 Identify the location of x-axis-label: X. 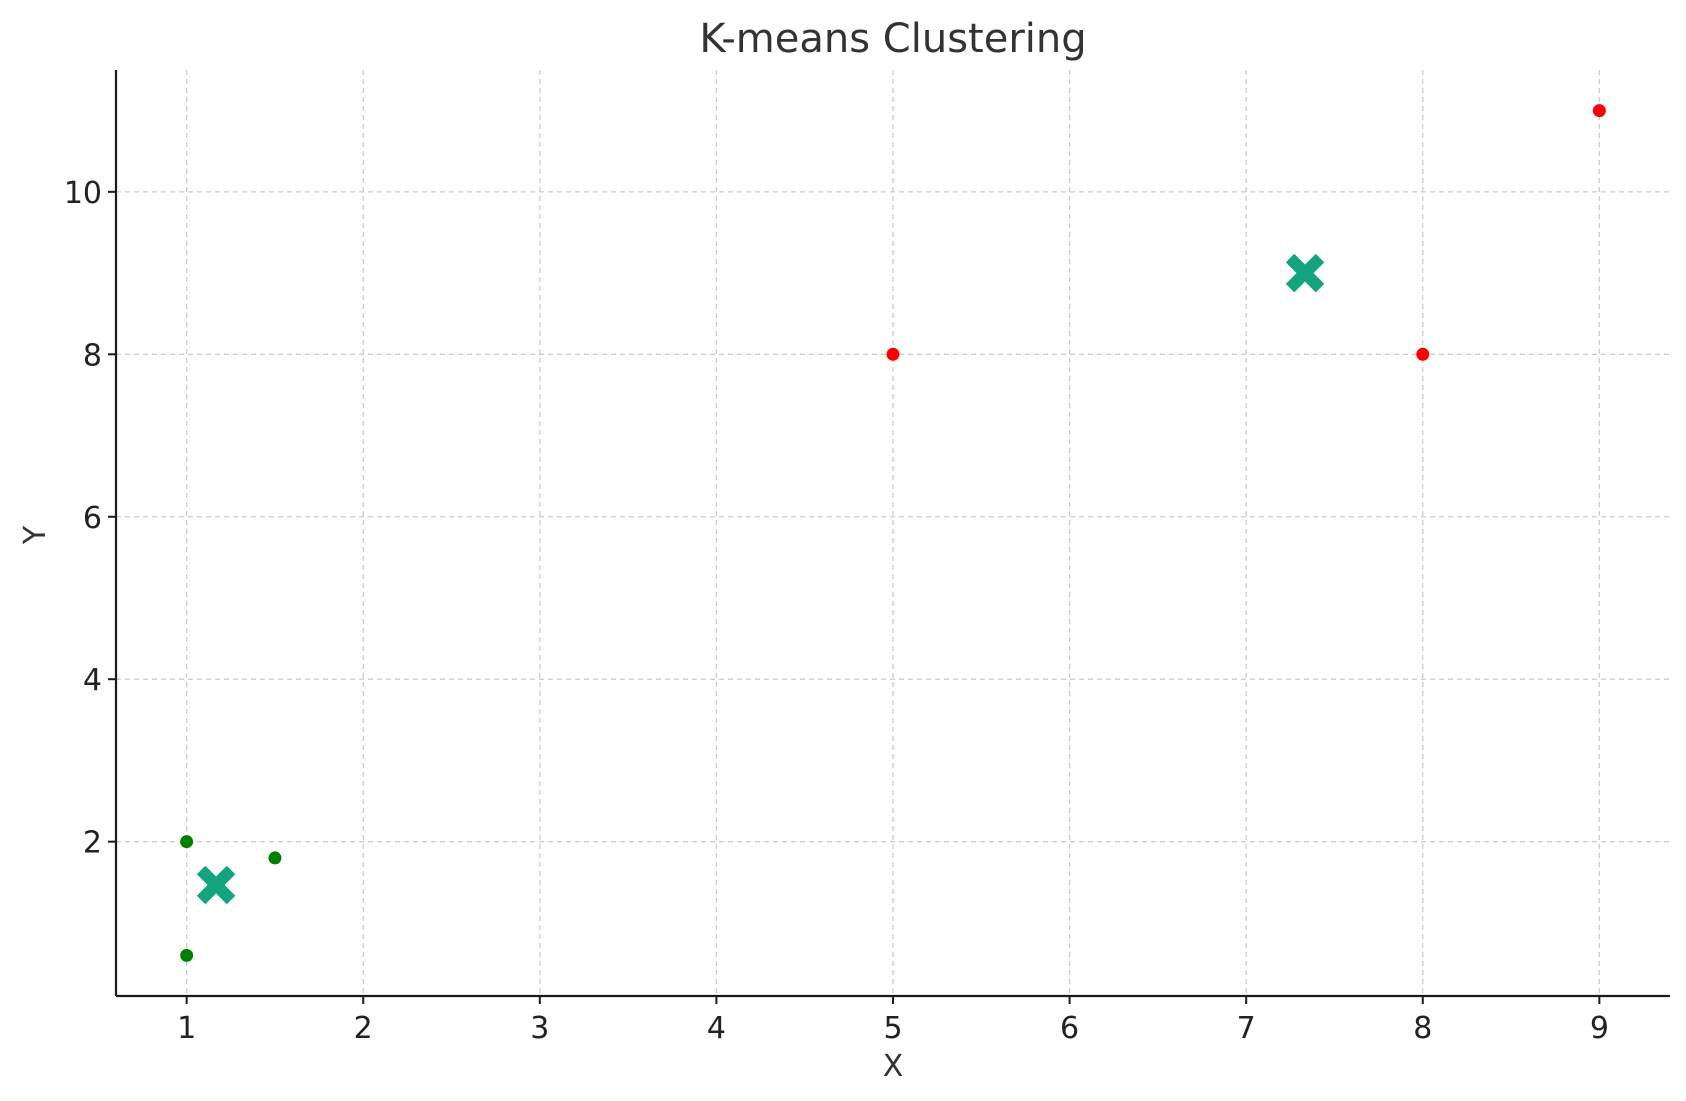
(893, 1066).